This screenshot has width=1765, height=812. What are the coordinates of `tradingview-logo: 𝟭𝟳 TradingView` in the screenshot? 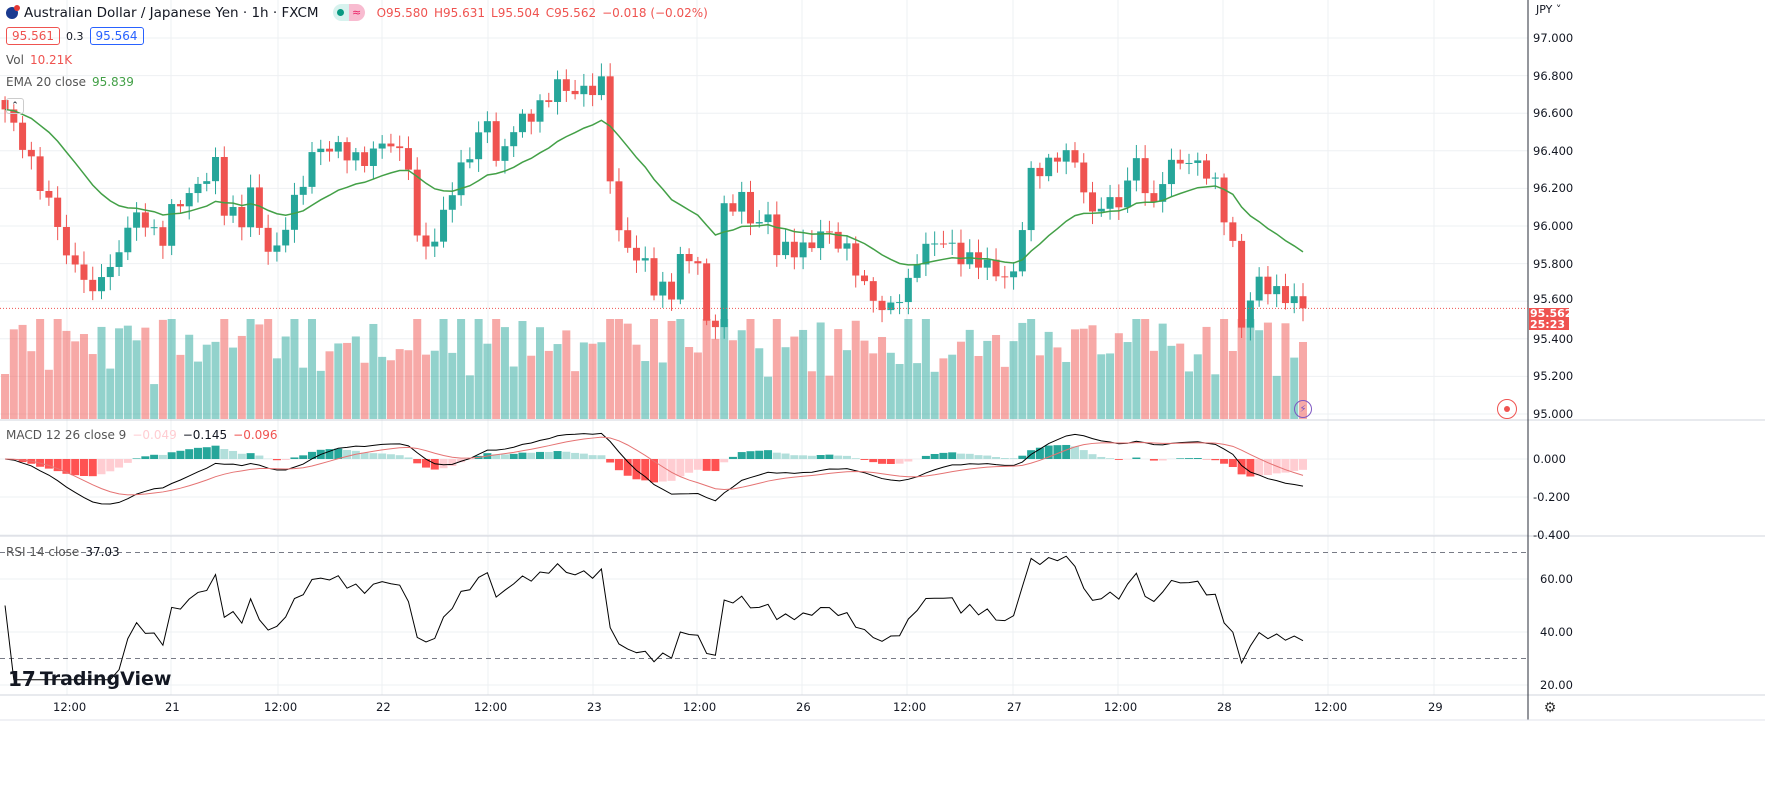 It's located at (90, 679).